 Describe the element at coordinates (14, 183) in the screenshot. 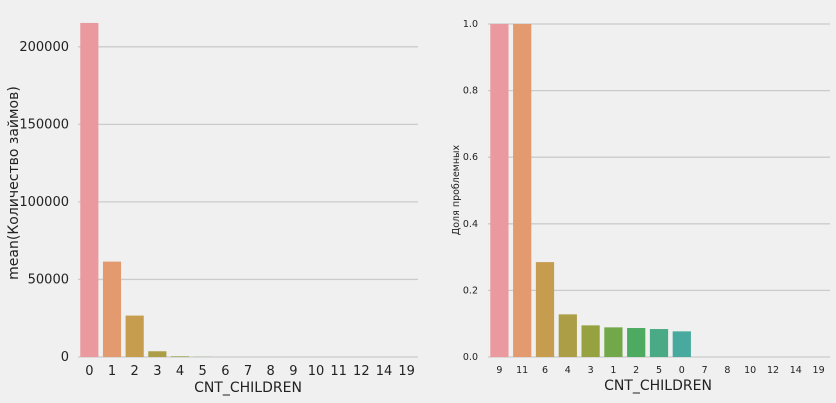

I see `left-y-axis-label: mean(Количество займов)` at that location.